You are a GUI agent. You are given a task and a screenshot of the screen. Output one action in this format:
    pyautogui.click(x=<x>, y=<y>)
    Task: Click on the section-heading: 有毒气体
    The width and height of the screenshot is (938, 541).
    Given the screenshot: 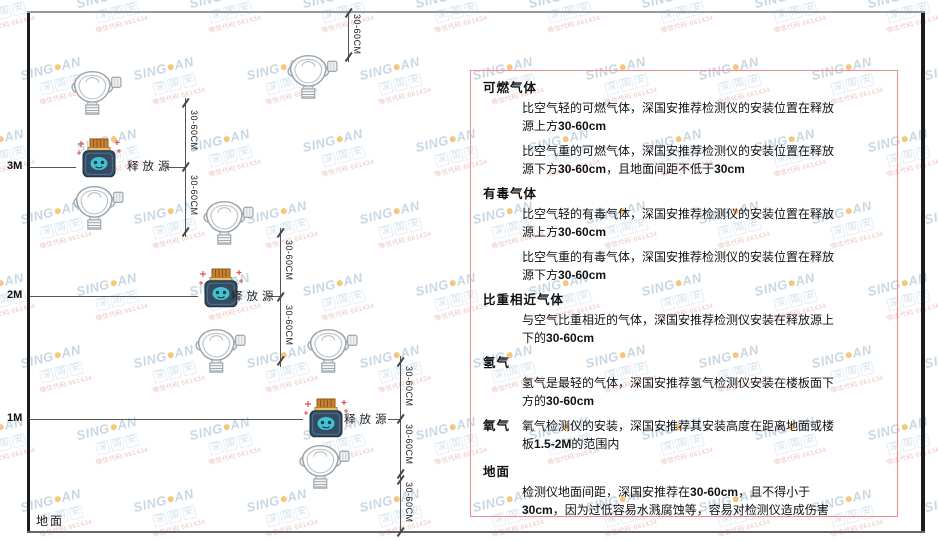 What is the action you would take?
    pyautogui.click(x=510, y=193)
    